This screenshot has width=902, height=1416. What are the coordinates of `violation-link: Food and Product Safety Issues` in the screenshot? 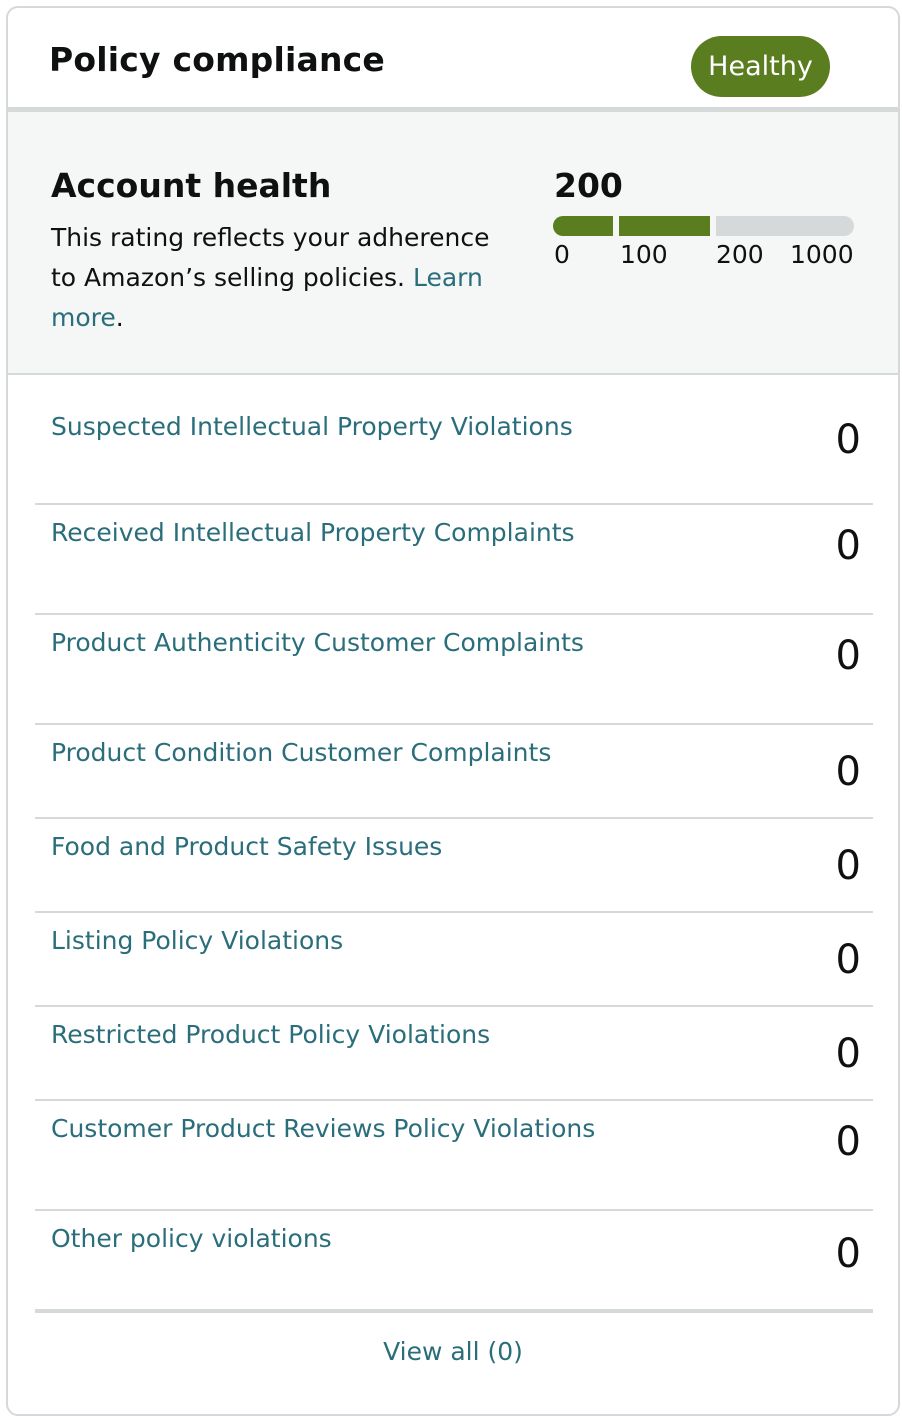 It's located at (247, 846).